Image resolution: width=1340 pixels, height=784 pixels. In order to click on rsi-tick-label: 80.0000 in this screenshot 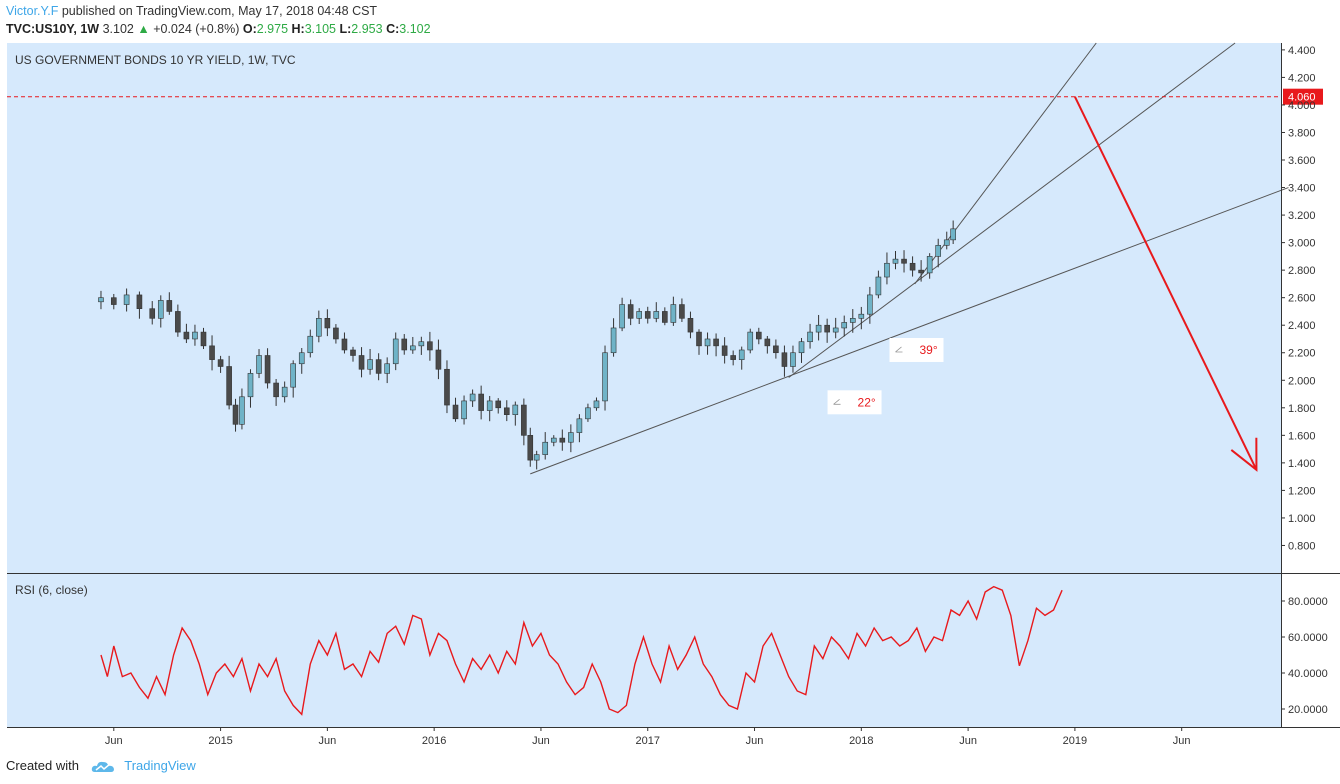, I will do `click(1308, 602)`.